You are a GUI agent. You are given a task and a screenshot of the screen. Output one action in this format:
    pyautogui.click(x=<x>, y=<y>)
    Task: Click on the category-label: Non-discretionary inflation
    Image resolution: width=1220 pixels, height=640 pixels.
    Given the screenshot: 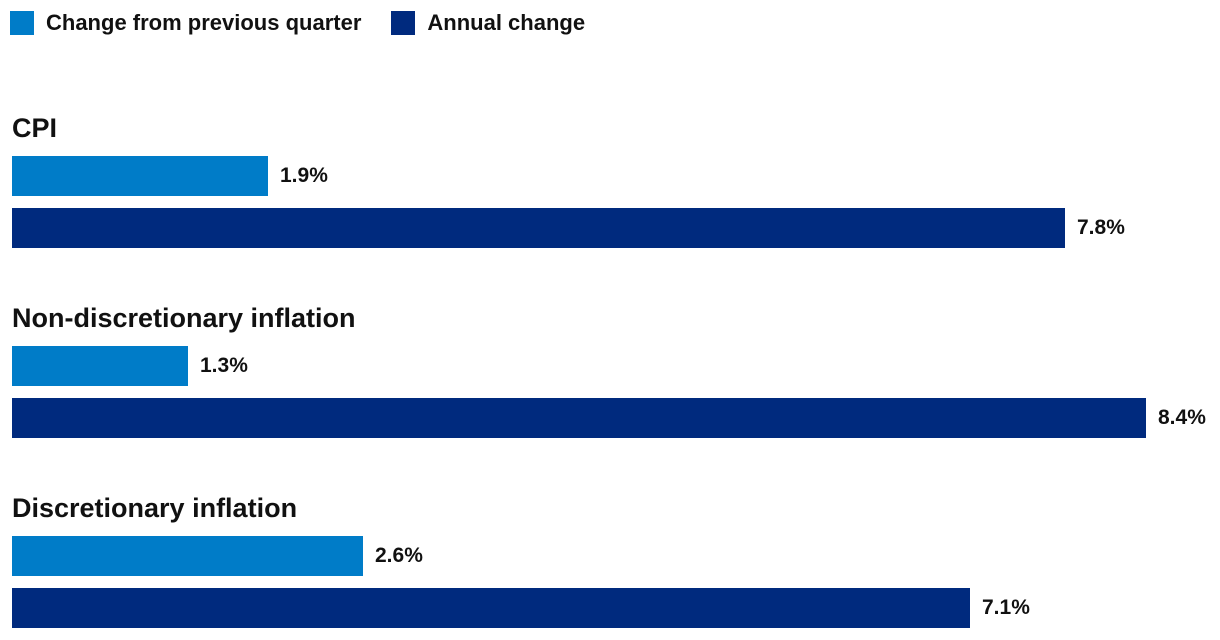 What is the action you would take?
    pyautogui.click(x=184, y=318)
    